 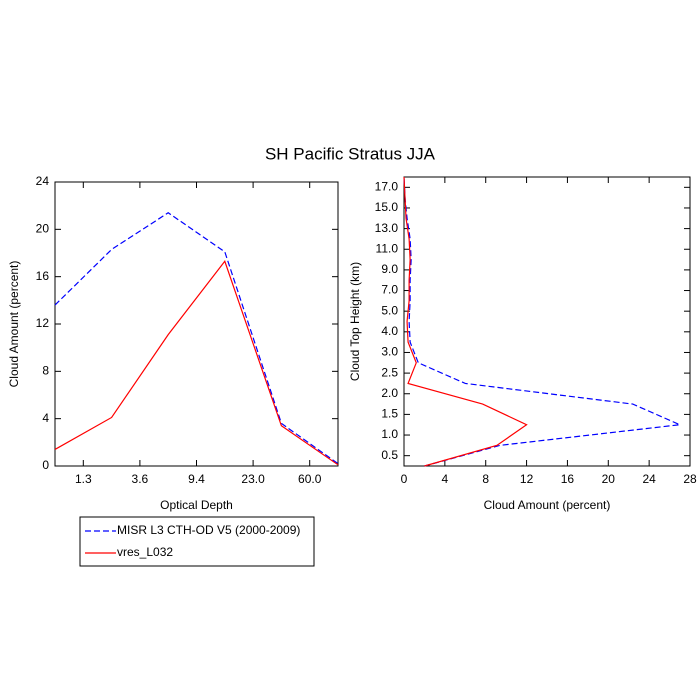 What do you see at coordinates (208, 530) in the screenshot?
I see `legend-label: MISR L3 CTH-OD V5 (2000-2009)` at bounding box center [208, 530].